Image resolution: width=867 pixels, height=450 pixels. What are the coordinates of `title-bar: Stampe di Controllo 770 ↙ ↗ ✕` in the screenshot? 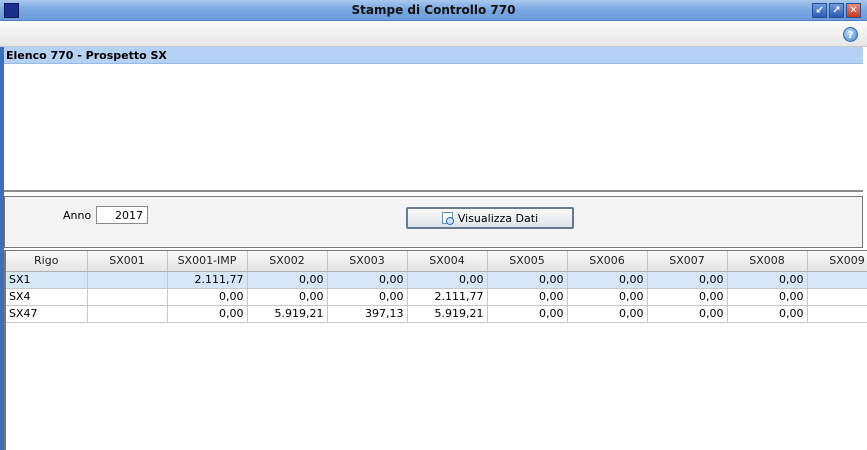 It's located at (433, 10).